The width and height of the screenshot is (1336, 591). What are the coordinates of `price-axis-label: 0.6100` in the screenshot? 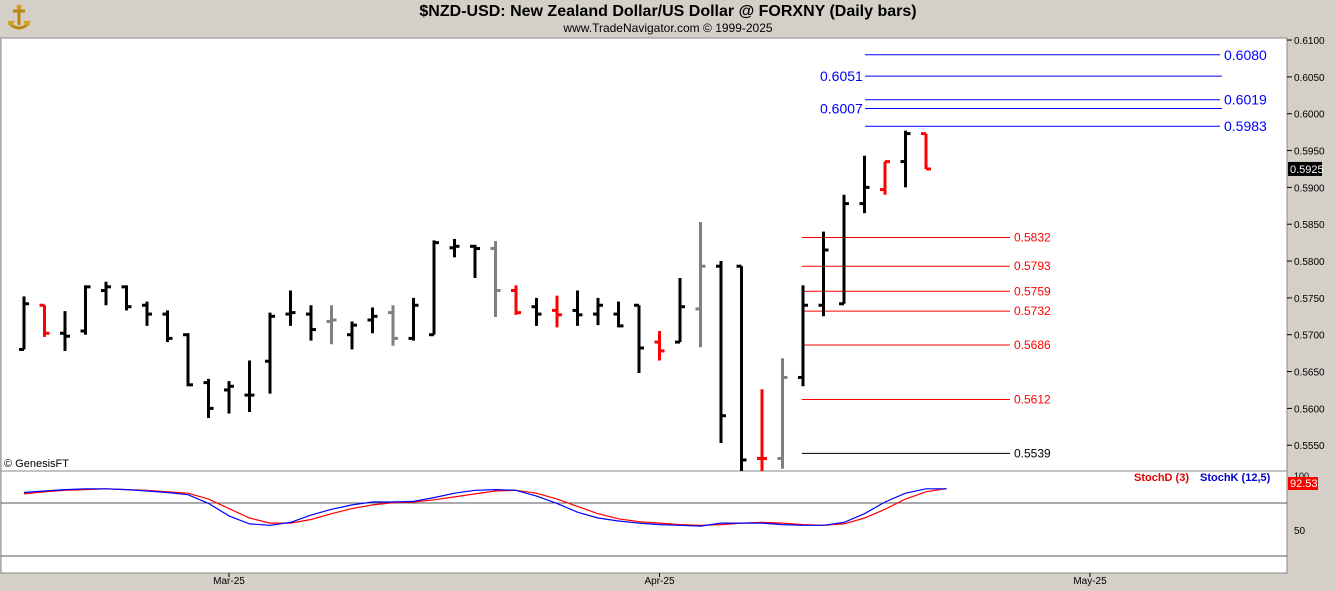 It's located at (1309, 41).